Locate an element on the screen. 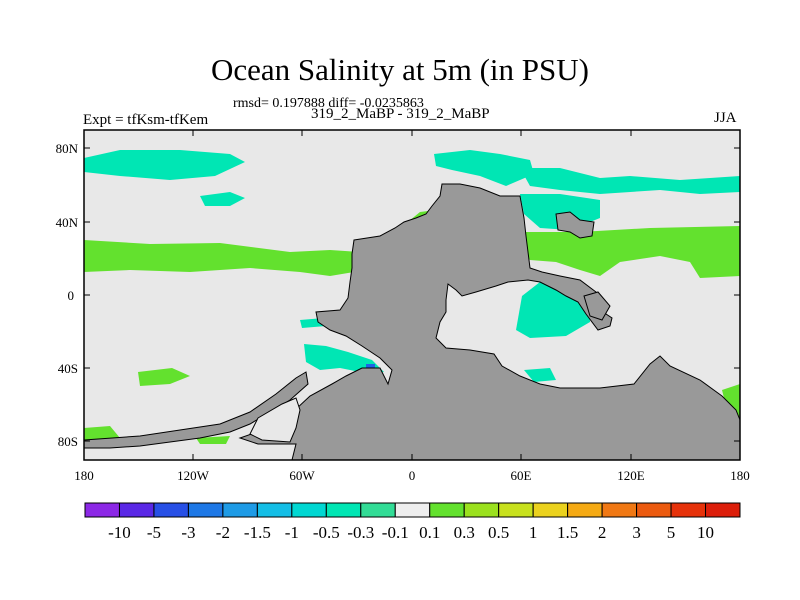 The height and width of the screenshot is (600, 800). colorbar-label-8: -0.1 is located at coordinates (395, 532).